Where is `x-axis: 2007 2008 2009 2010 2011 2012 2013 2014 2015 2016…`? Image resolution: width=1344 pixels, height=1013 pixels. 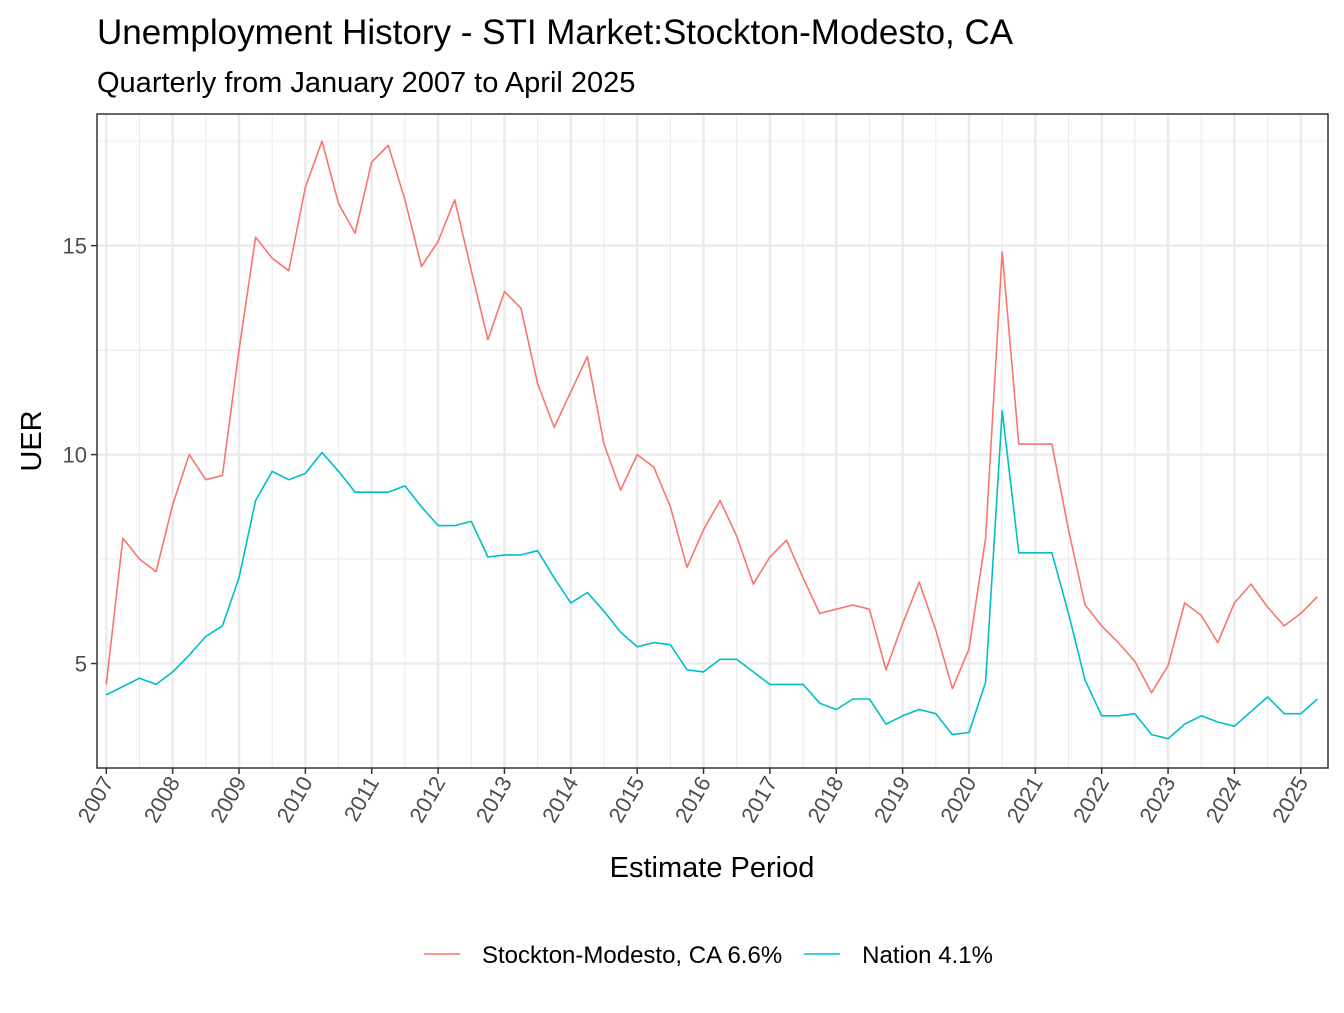
x-axis: 2007 2008 2009 2010 2011 2012 2013 2014 2015 2016… is located at coordinates (692, 797).